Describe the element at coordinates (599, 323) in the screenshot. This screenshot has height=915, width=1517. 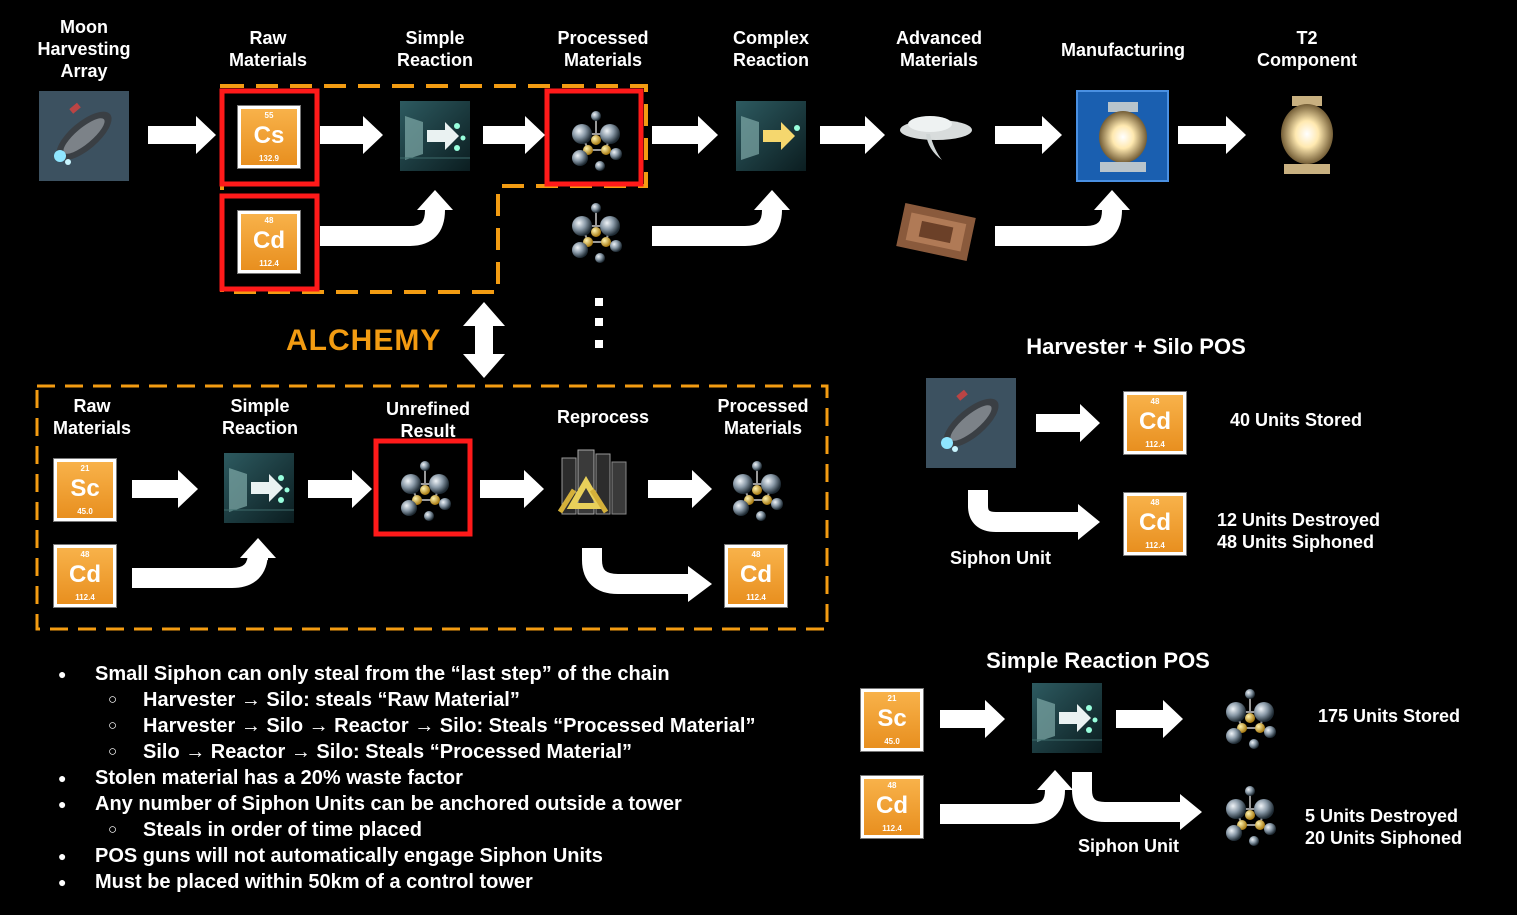
I see `ellipsis-dots` at that location.